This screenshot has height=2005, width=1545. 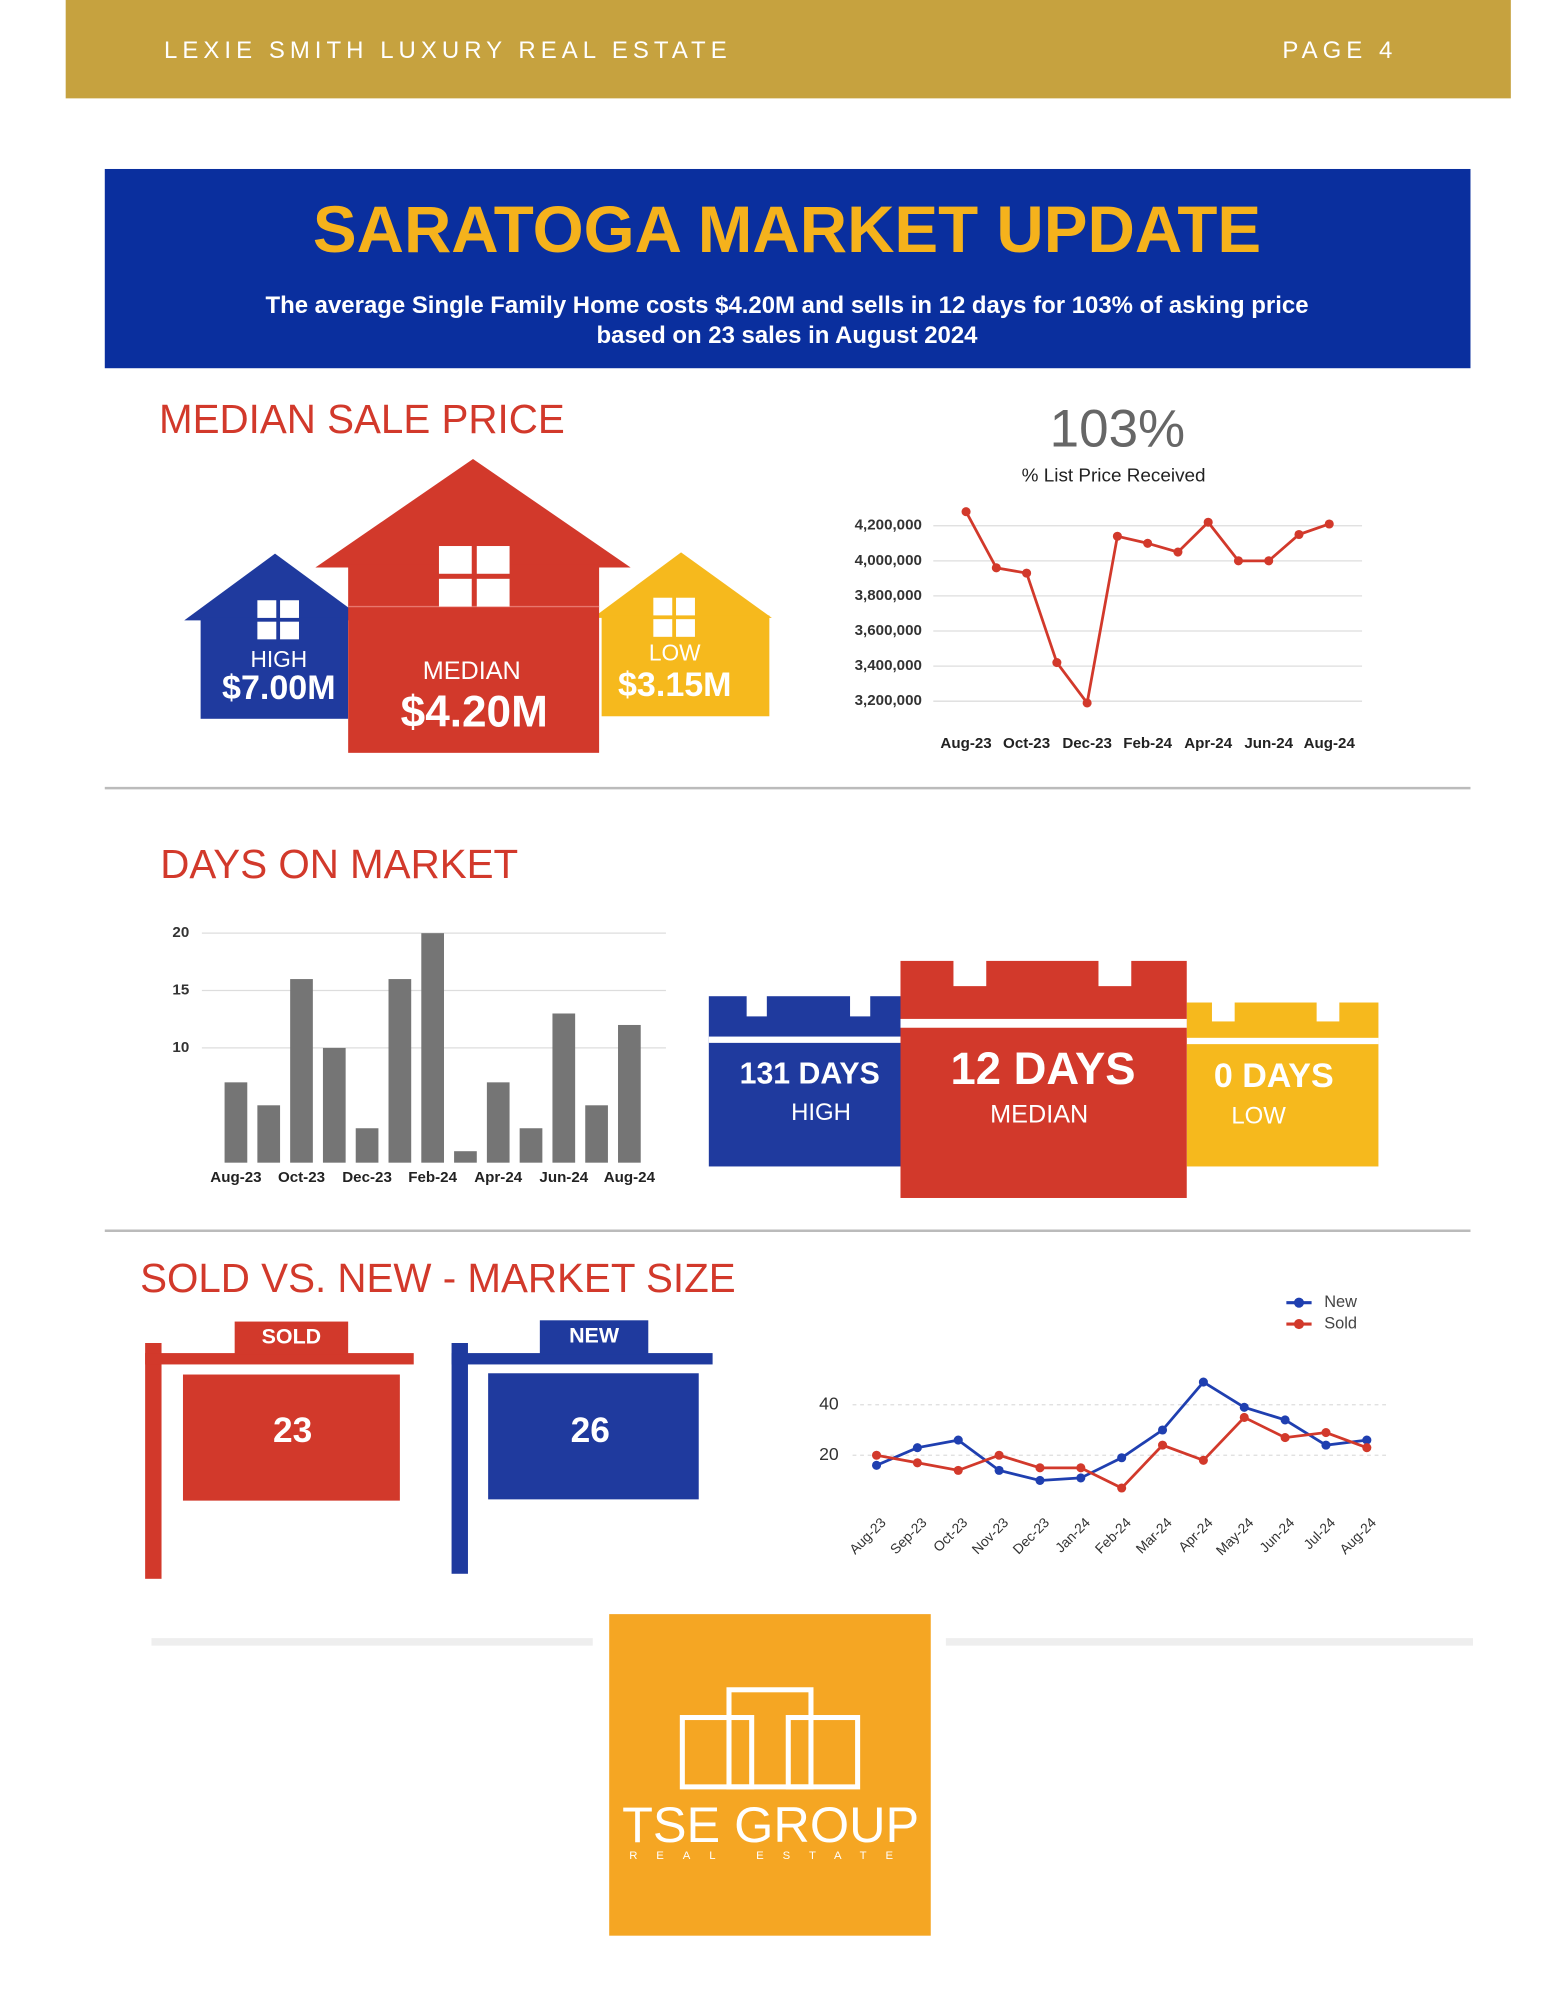 I want to click on days-high: 131 DAYS, so click(x=810, y=1074).